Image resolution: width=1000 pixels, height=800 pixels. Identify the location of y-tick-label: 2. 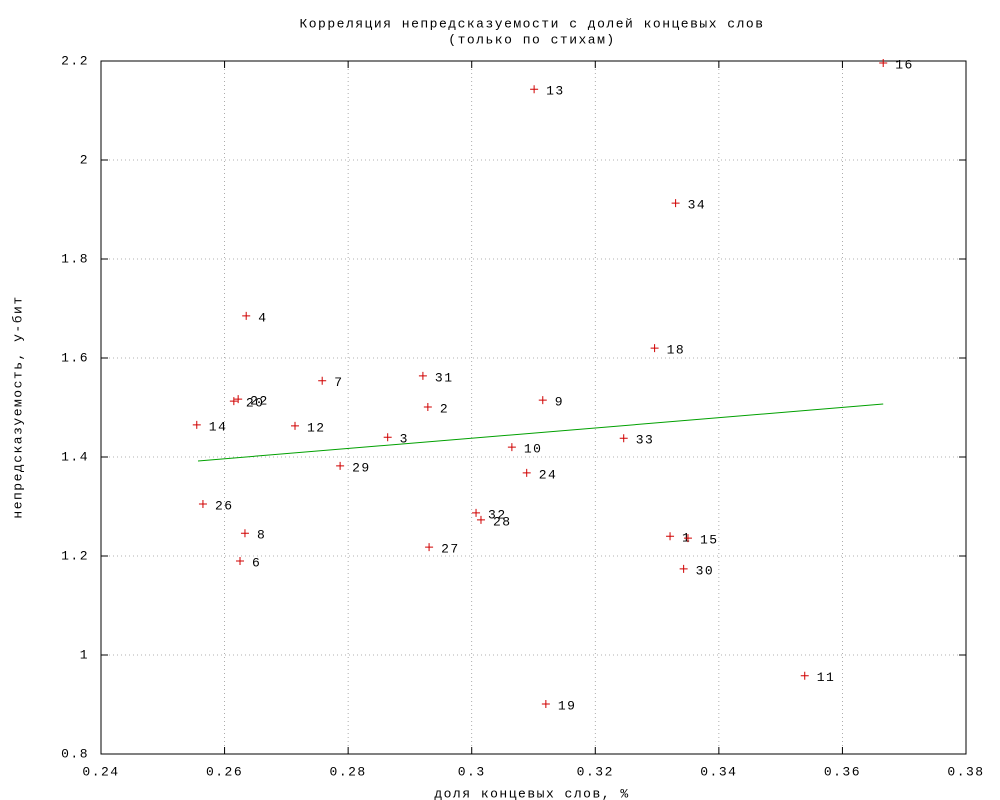
(84, 159).